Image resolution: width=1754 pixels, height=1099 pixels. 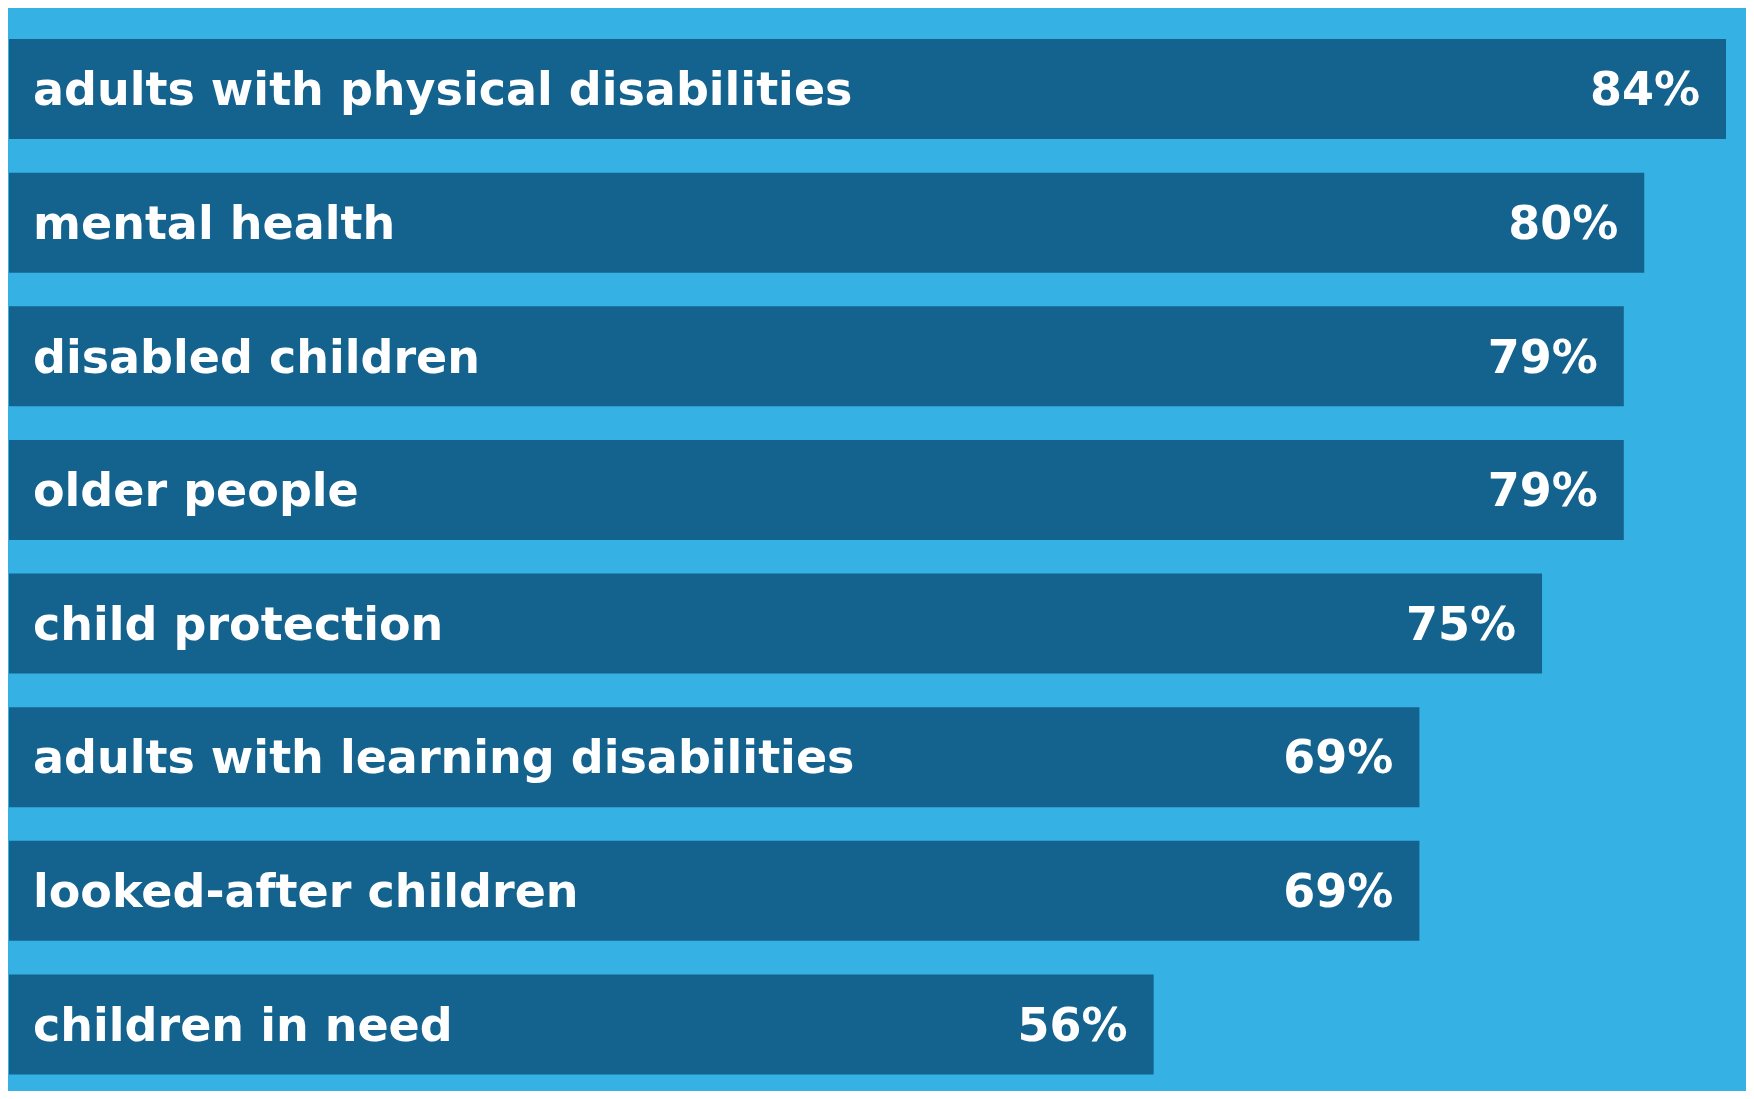 I want to click on y-tick-label: children in need, so click(x=243, y=1024).